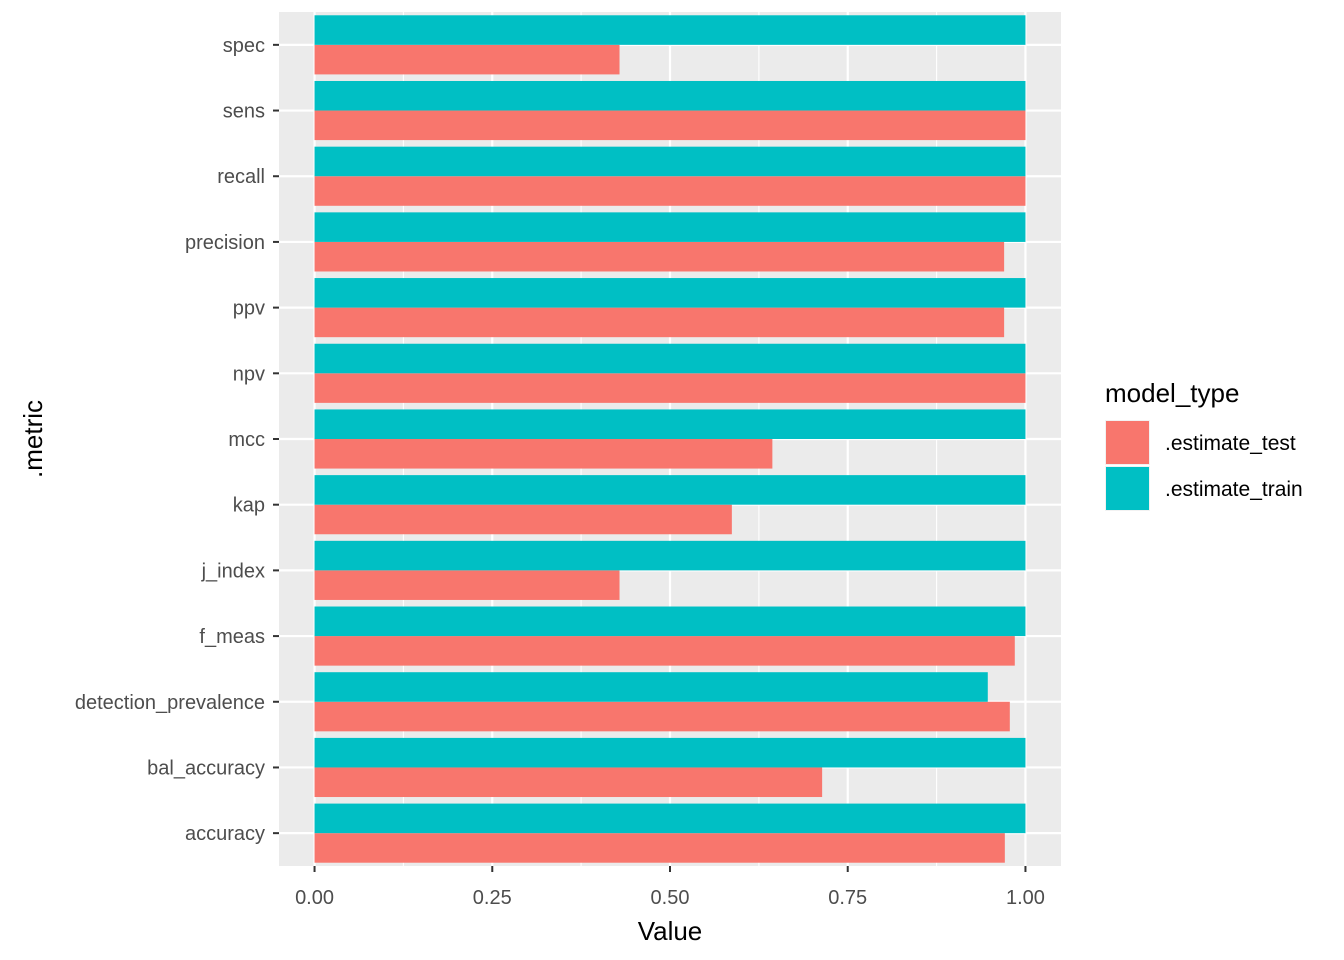  Describe the element at coordinates (670, 161) in the screenshot. I see `bar-recall-estimate-train` at that location.